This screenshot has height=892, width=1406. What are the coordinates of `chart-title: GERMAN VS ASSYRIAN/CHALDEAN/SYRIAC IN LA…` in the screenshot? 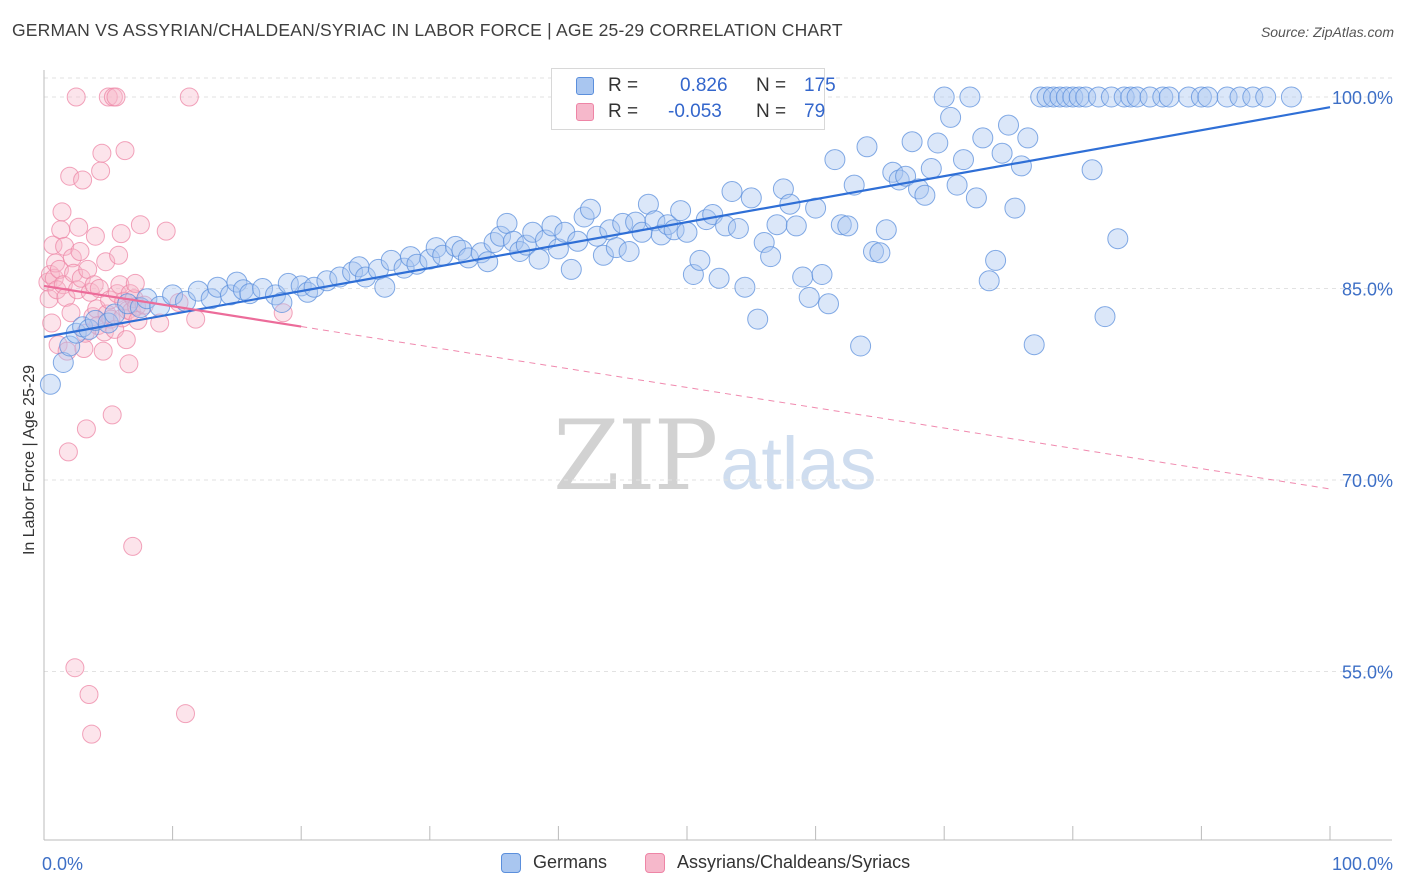 It's located at (427, 30).